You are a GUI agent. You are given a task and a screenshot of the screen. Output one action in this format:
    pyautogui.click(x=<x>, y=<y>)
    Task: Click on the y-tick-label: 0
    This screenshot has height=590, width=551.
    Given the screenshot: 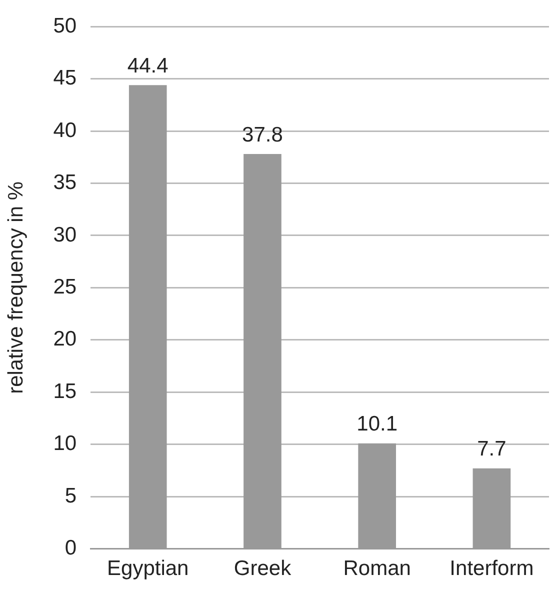 What is the action you would take?
    pyautogui.click(x=70, y=548)
    